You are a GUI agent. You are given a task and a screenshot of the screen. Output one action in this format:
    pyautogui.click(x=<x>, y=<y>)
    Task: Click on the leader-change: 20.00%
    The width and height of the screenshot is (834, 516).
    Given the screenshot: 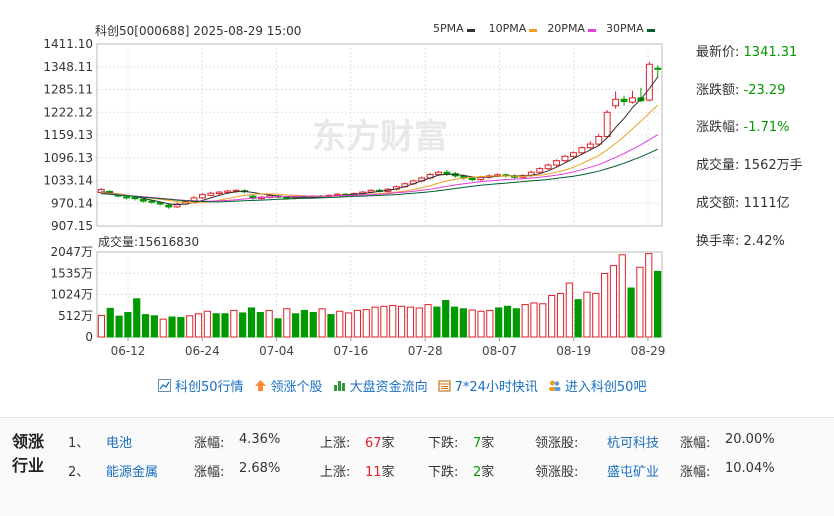 What is the action you would take?
    pyautogui.click(x=750, y=439)
    